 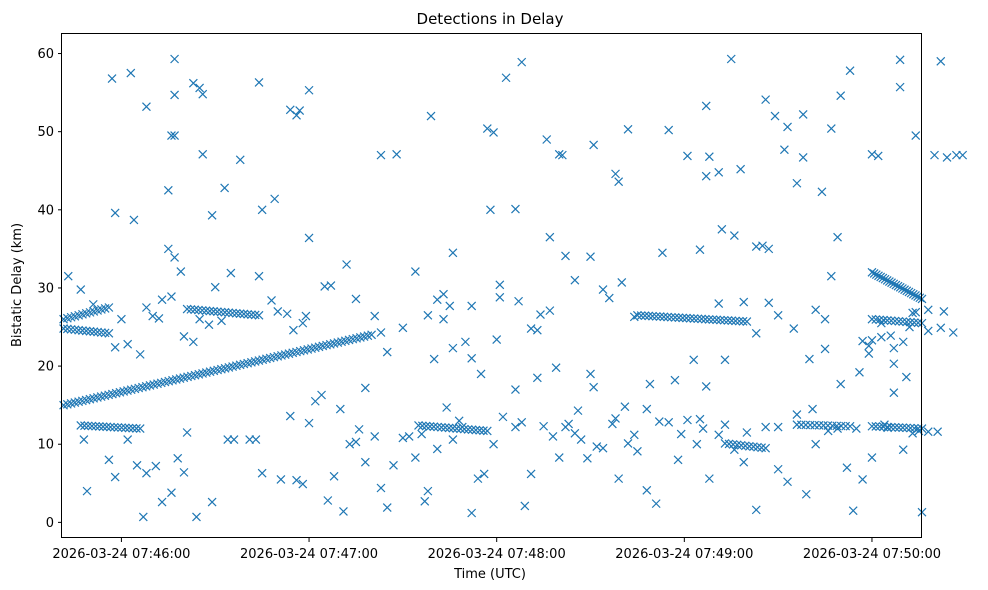 What do you see at coordinates (489, 574) in the screenshot?
I see `x-axis-label: Time (UTC)` at bounding box center [489, 574].